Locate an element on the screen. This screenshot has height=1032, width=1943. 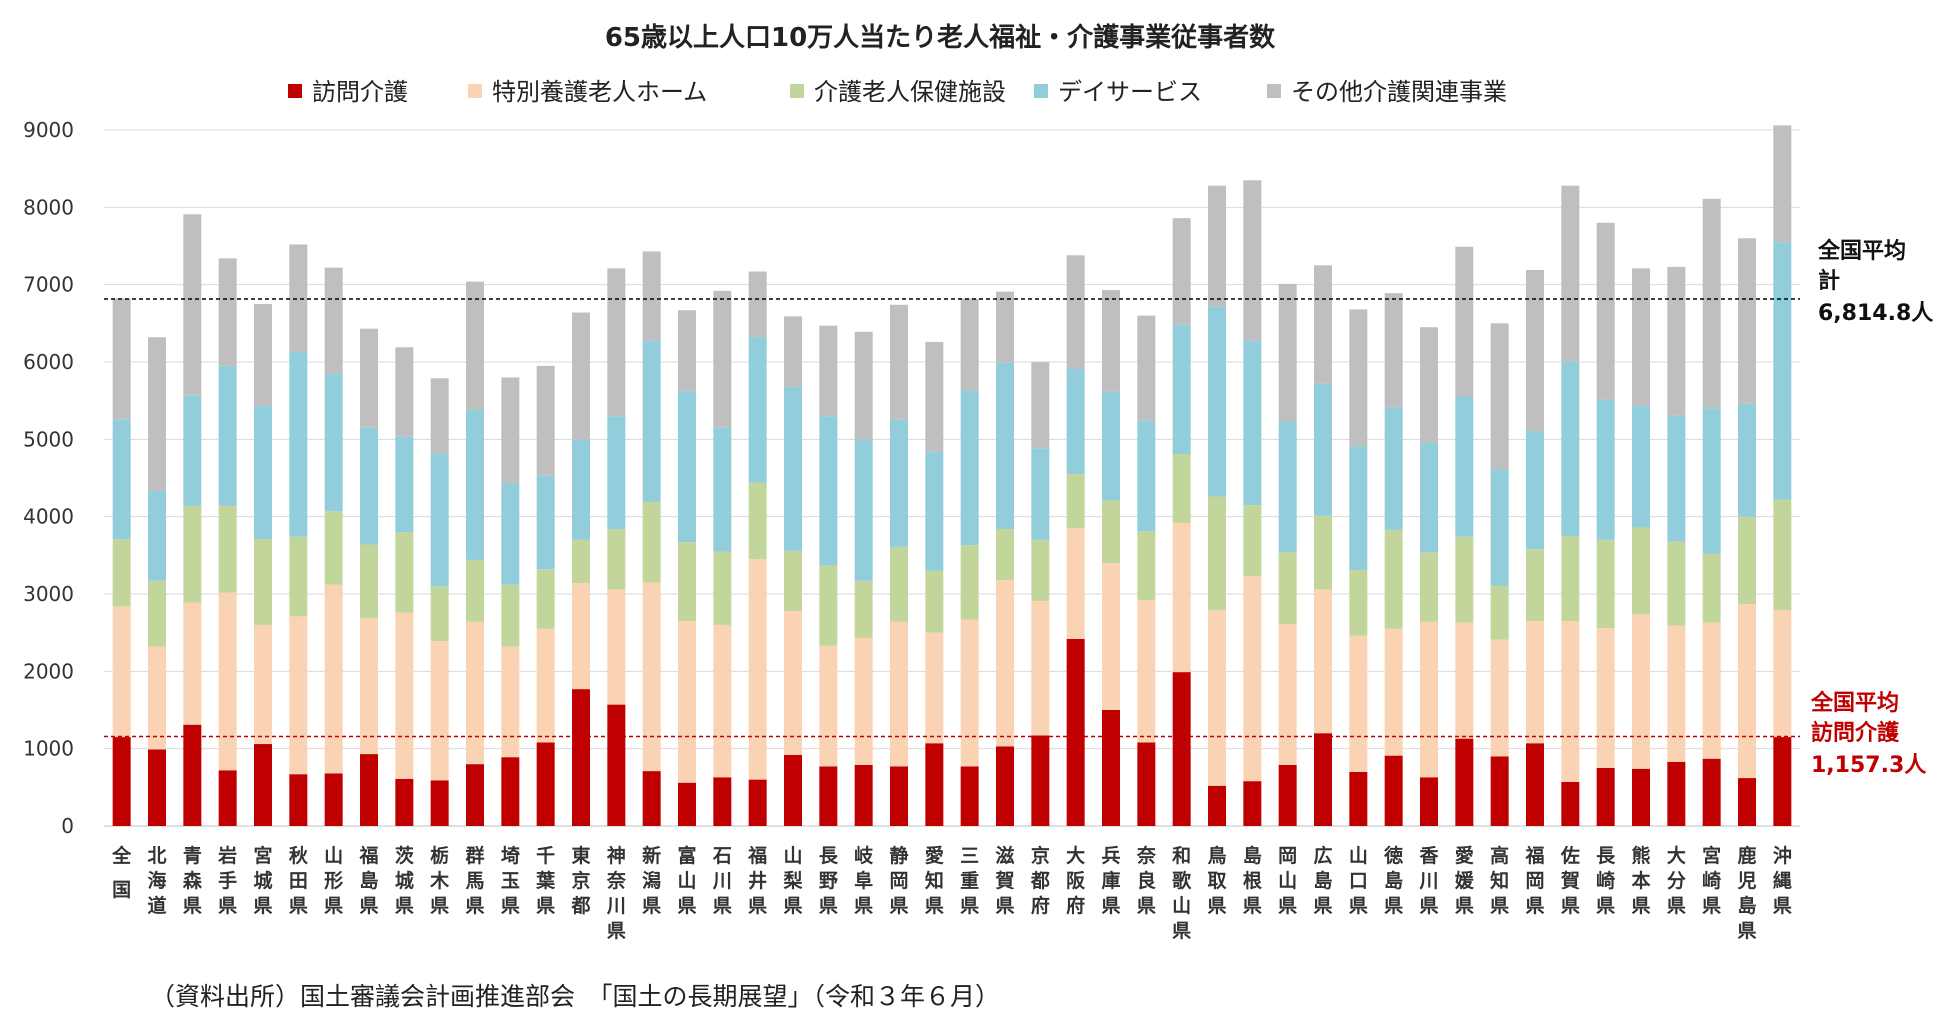
x-tick-label: 富山県 is located at coordinates (686, 880).